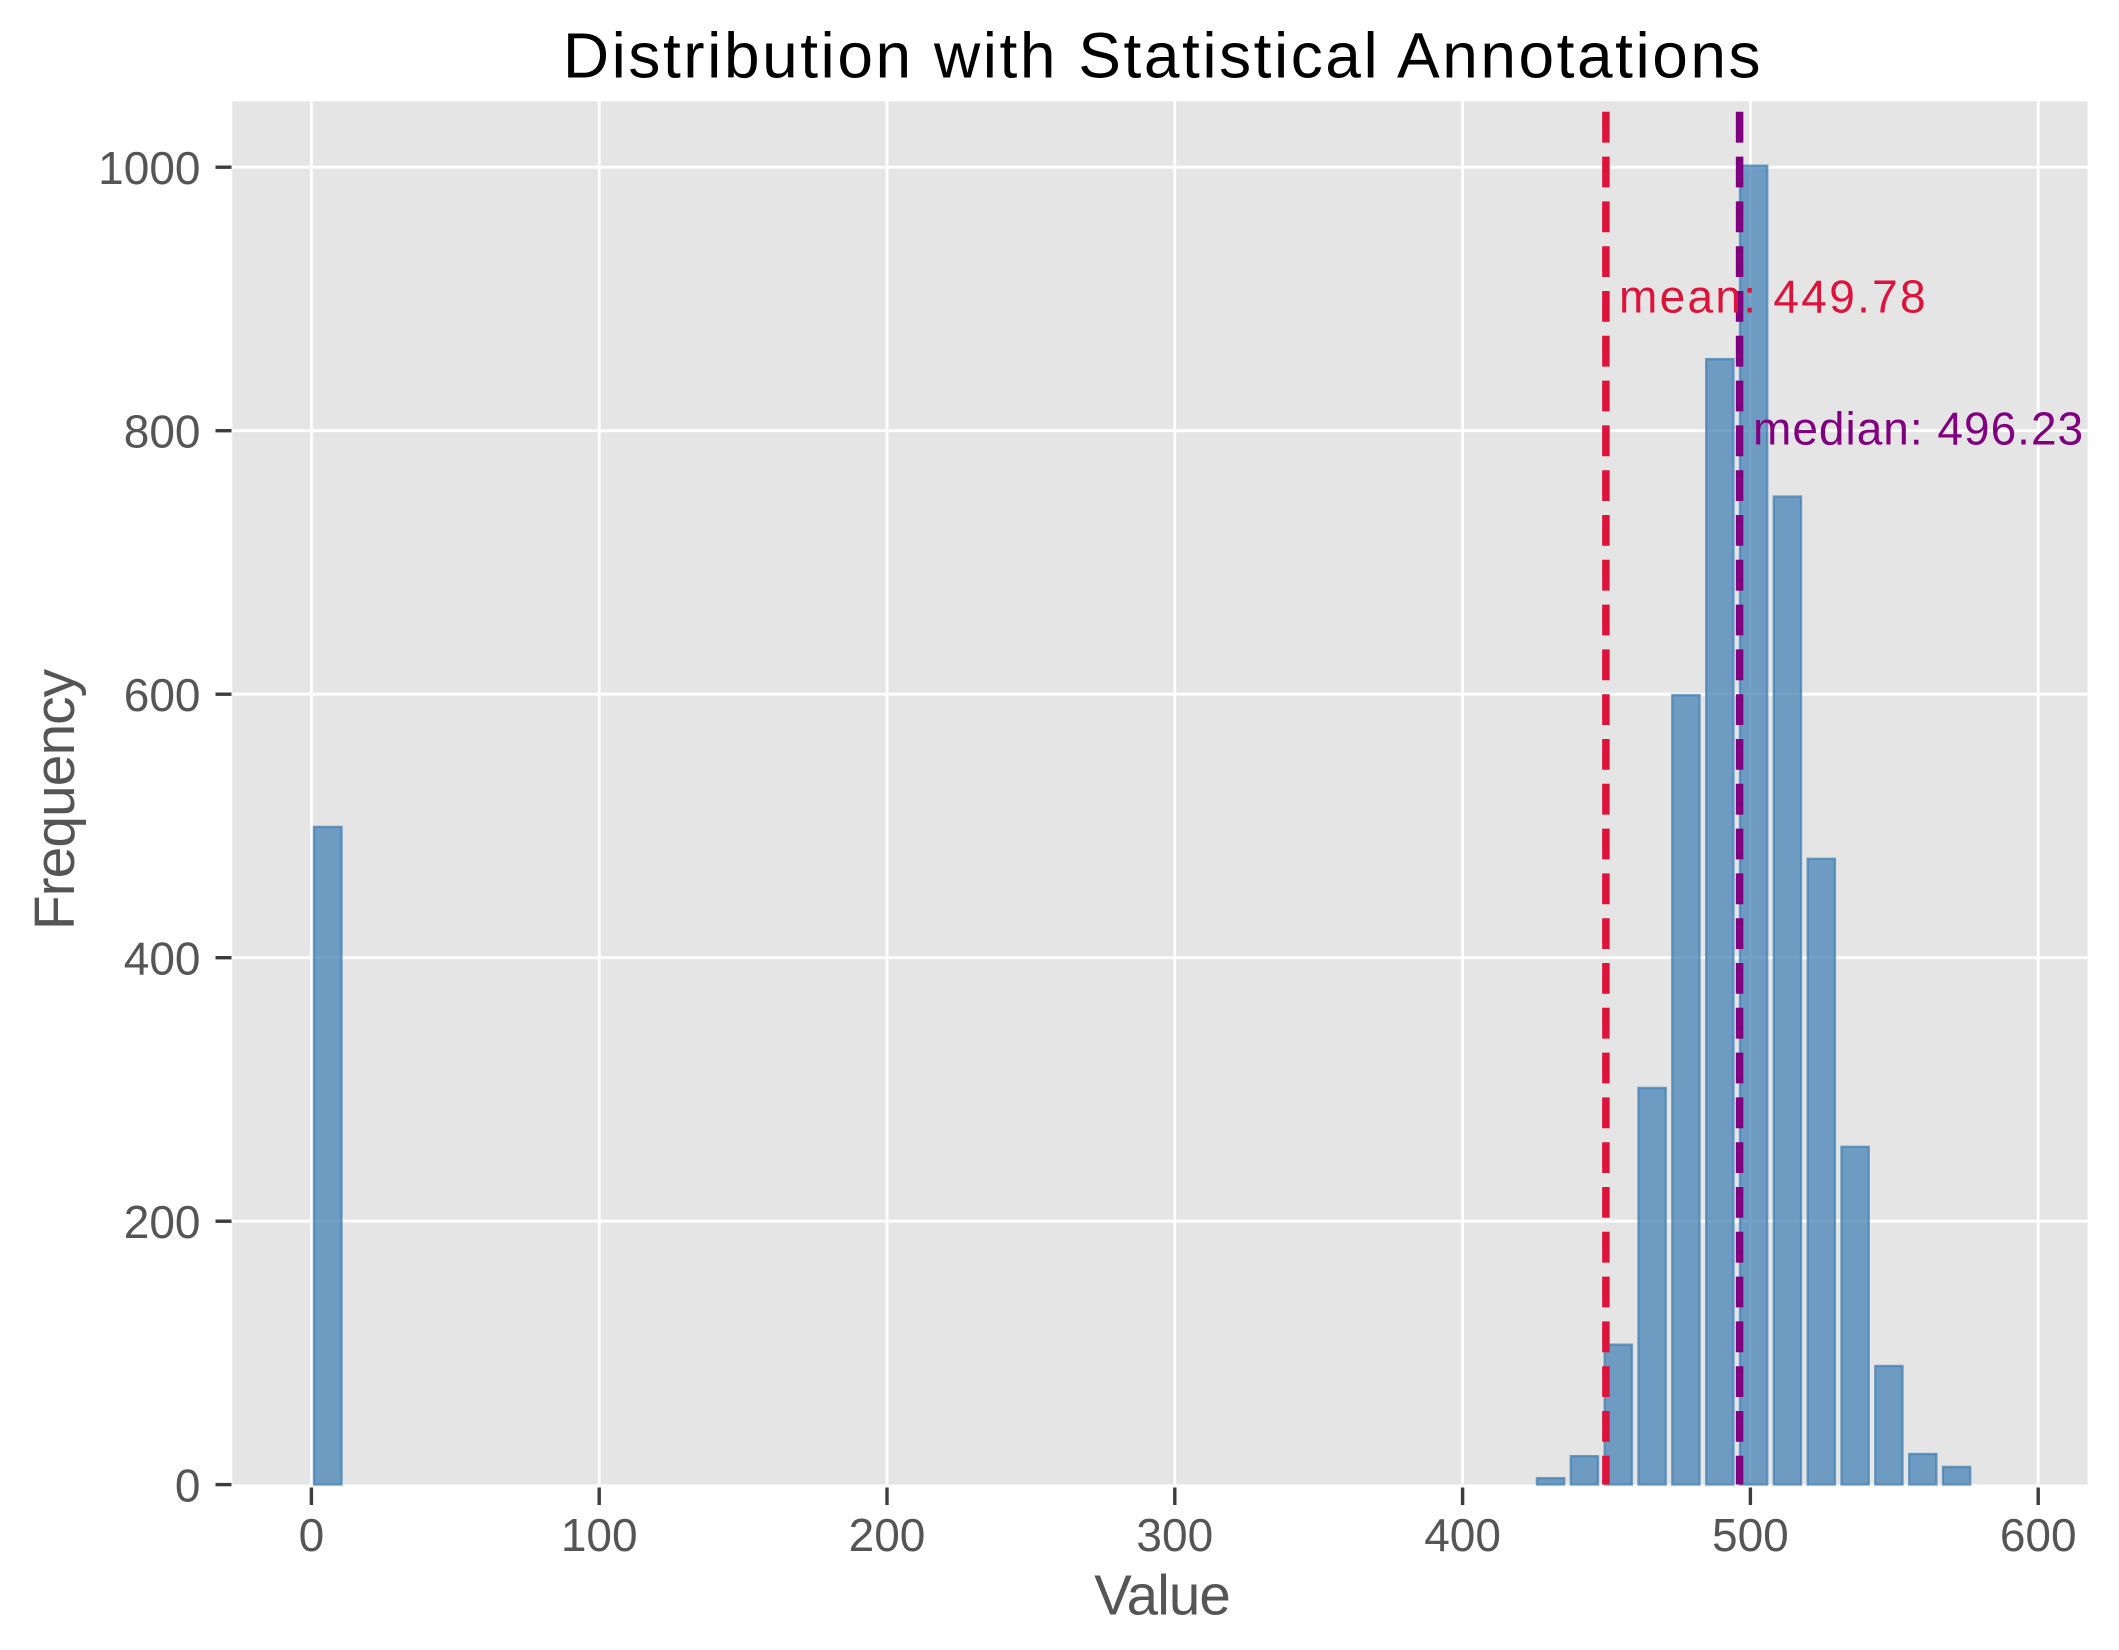 This screenshot has height=1650, width=2119. What do you see at coordinates (1773, 297) in the screenshot?
I see `svg-text: mean: 449.78` at bounding box center [1773, 297].